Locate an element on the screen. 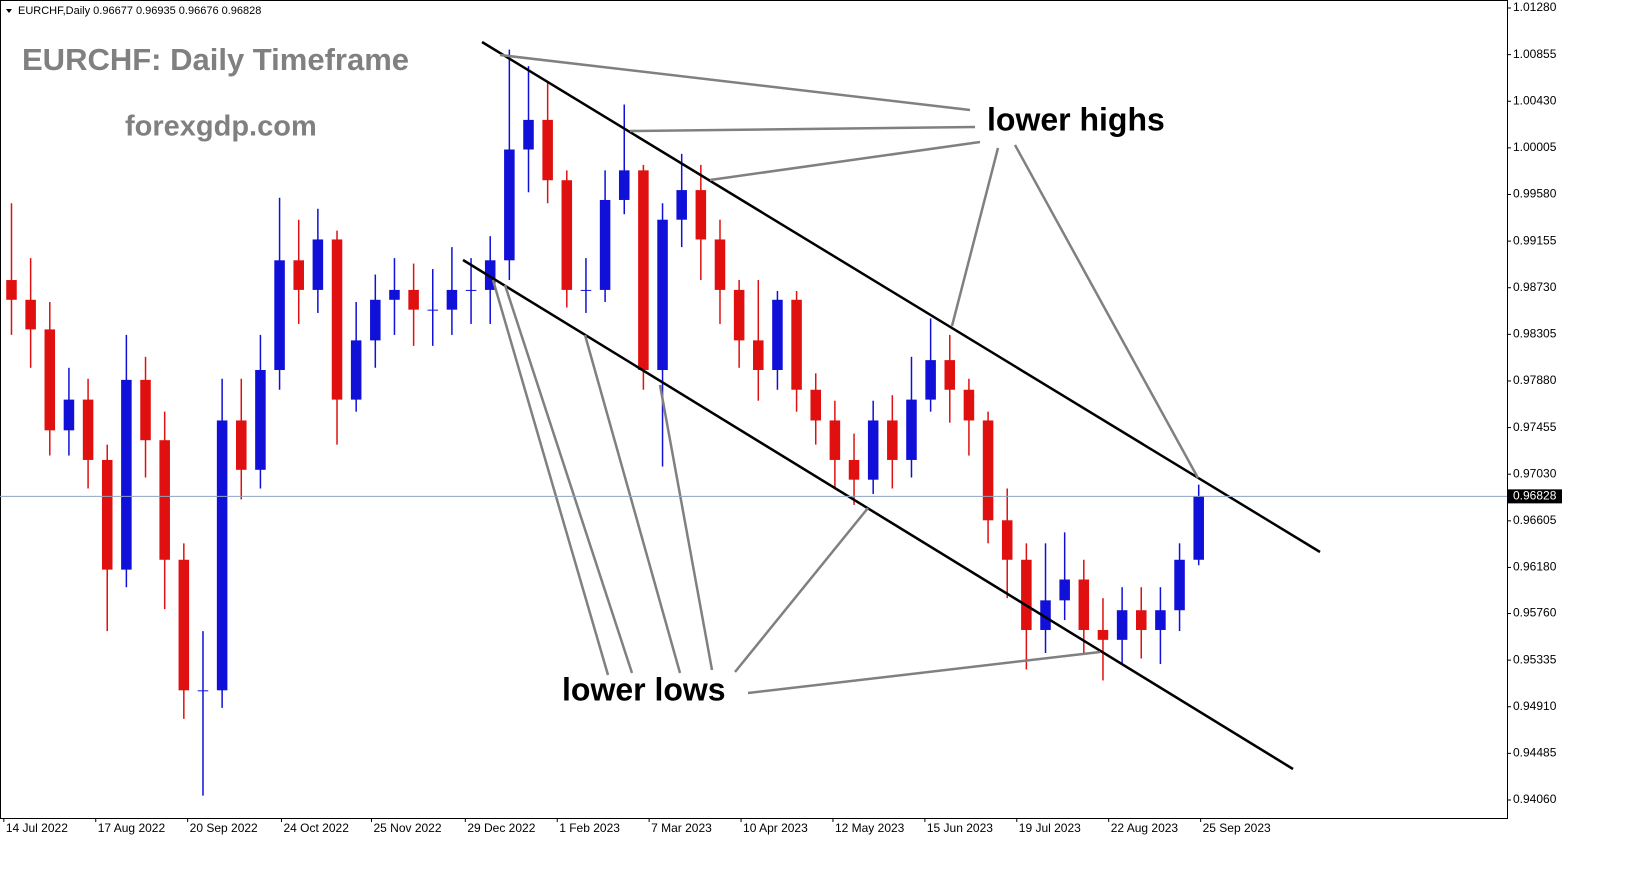 The height and width of the screenshot is (884, 1649). y-tick-label: 0.96180 is located at coordinates (1535, 567).